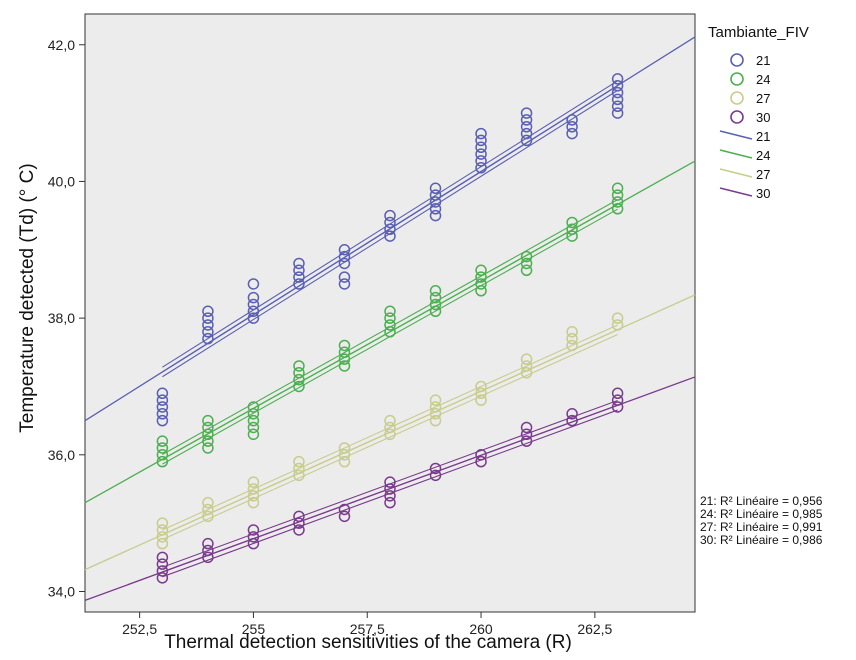  I want to click on x-tick-label: 260, so click(481, 629).